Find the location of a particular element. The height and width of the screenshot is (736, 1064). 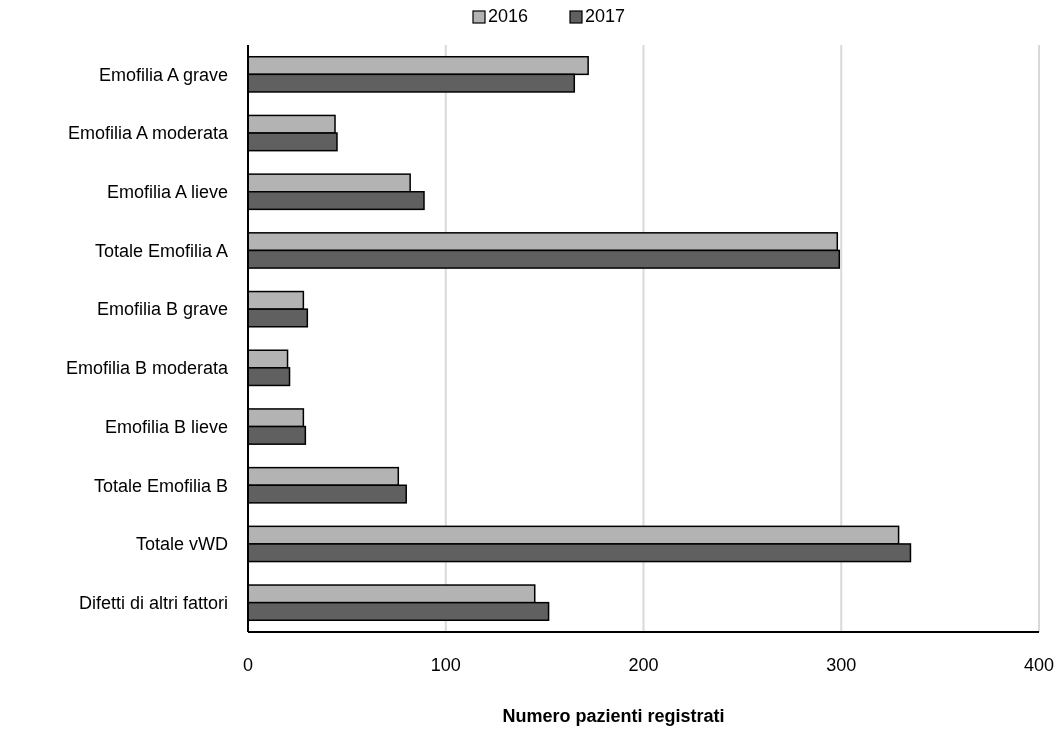

x-tick-label: 100 is located at coordinates (445, 665).